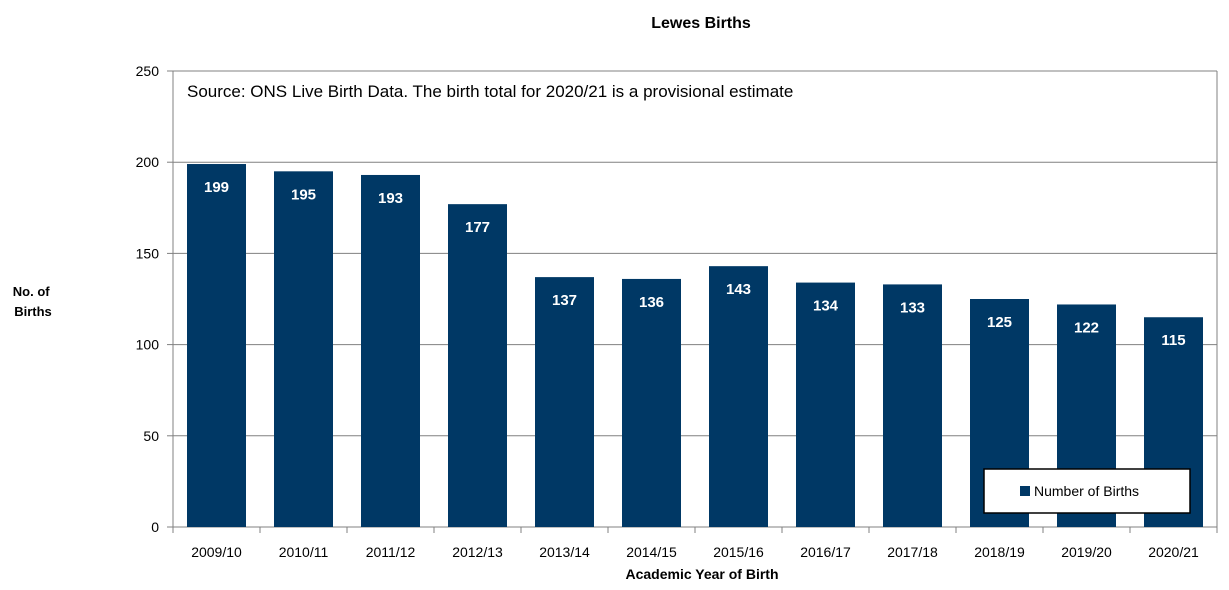 The height and width of the screenshot is (590, 1229). What do you see at coordinates (826, 306) in the screenshot?
I see `data-label: 134` at bounding box center [826, 306].